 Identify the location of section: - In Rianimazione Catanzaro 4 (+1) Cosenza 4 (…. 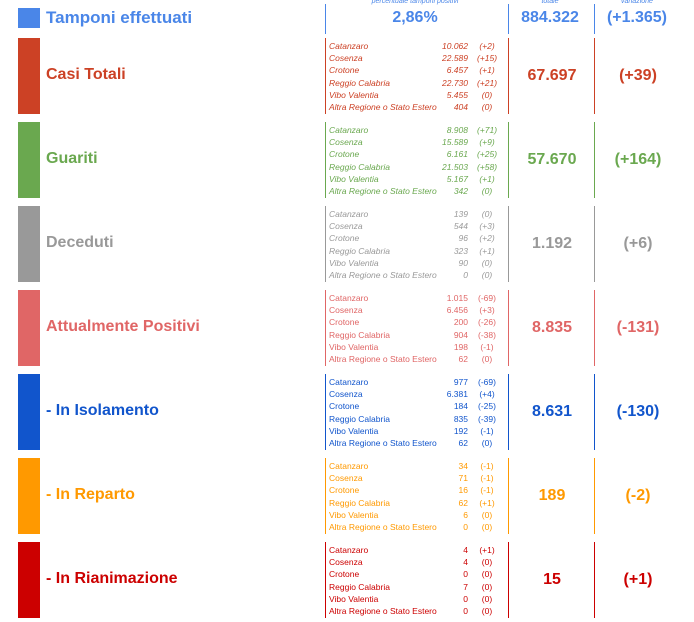
(347, 582).